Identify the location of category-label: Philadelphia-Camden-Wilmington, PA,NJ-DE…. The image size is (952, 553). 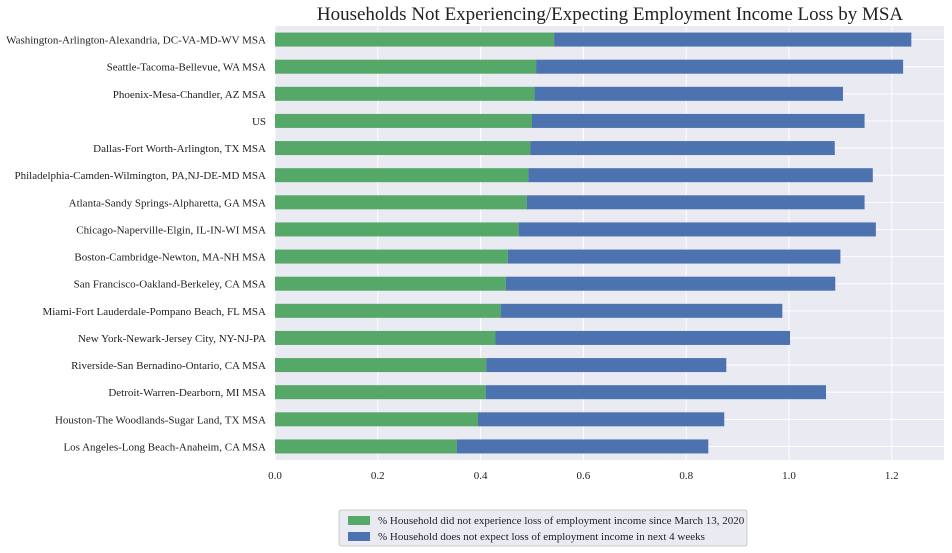
(140, 176).